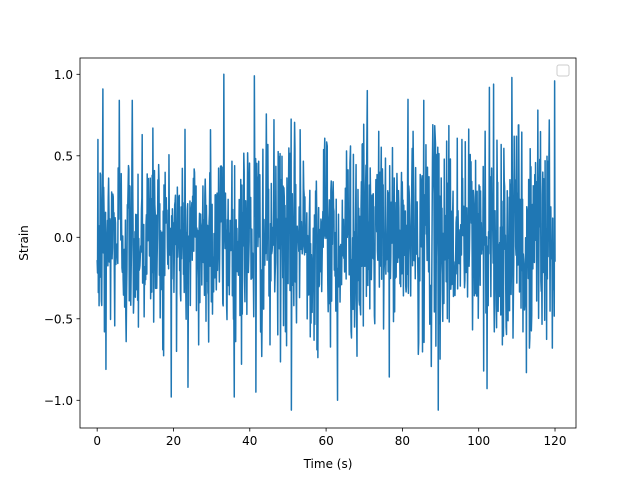 This screenshot has height=480, width=640. I want to click on x-tick-label: 0, so click(97, 441).